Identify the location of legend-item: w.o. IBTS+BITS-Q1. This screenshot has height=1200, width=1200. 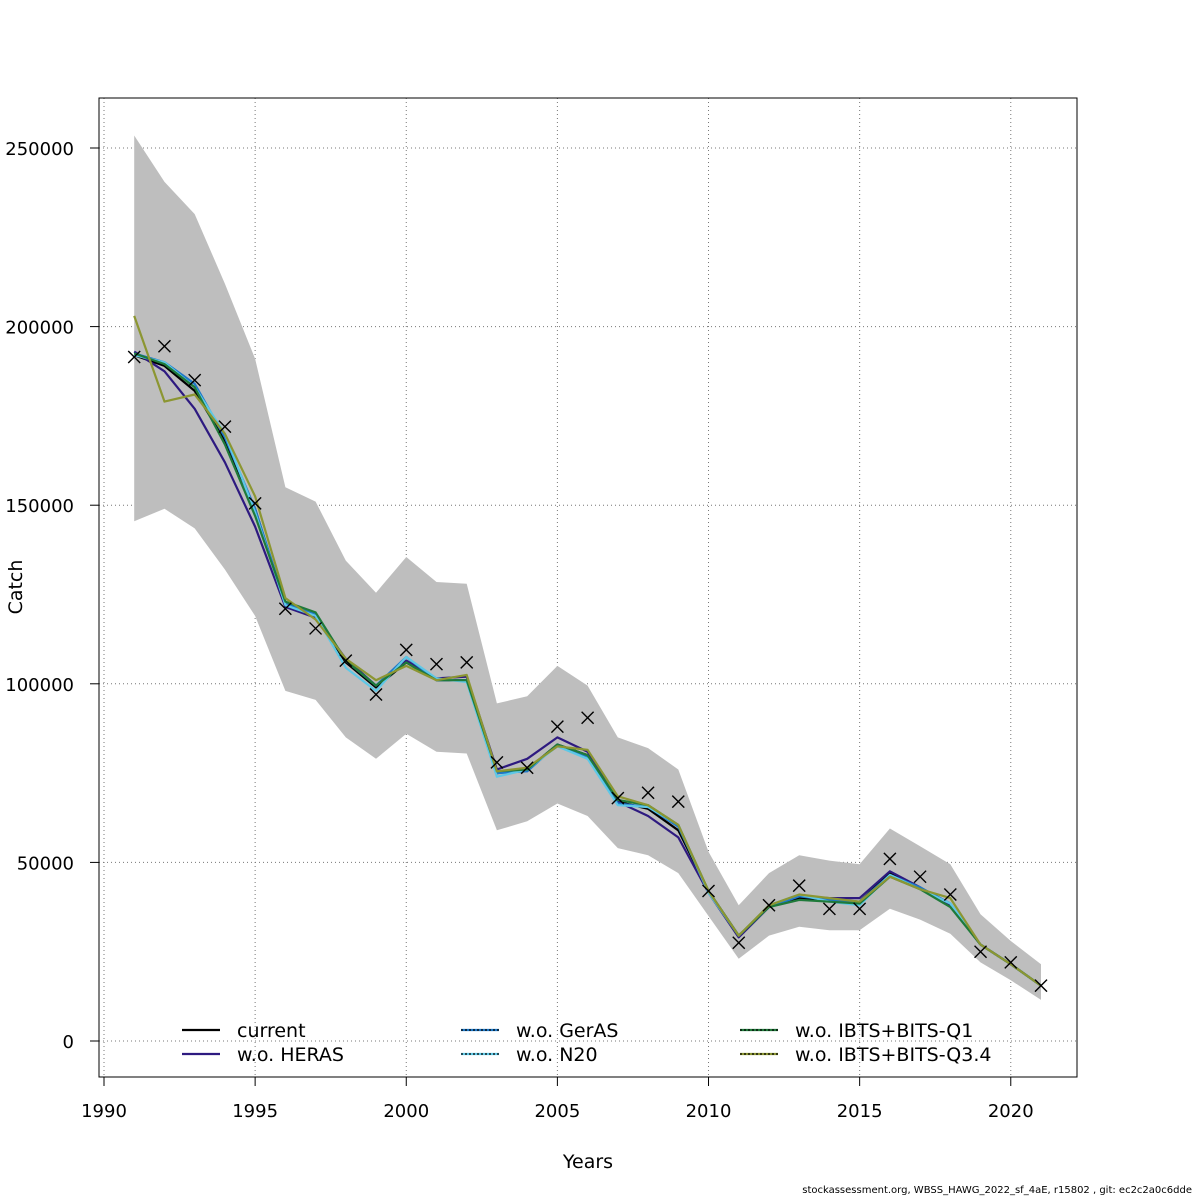
(856, 1031).